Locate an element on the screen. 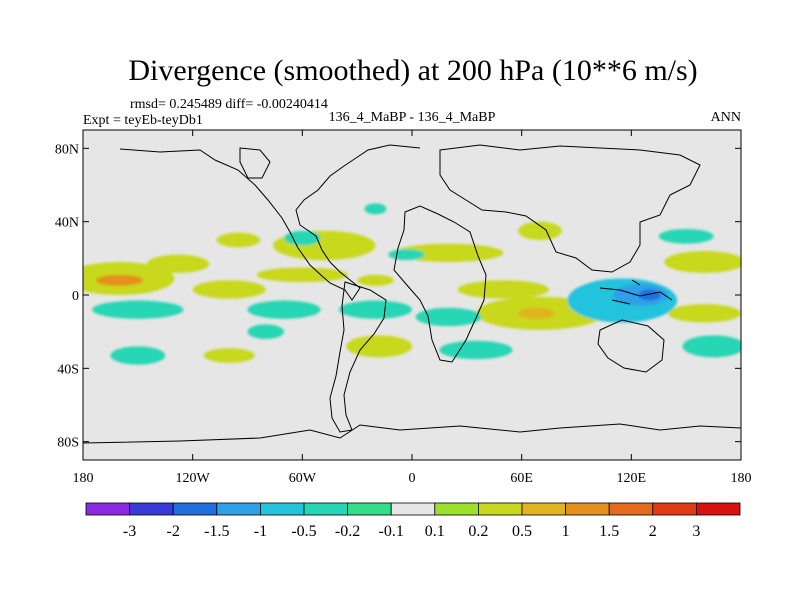 This screenshot has height=600, width=800. colorbar-label-1: -2 is located at coordinates (173, 531).